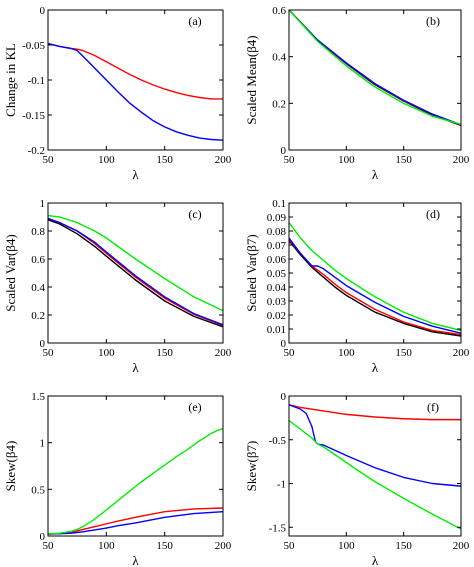 Image resolution: width=474 pixels, height=567 pixels. Describe the element at coordinates (433, 407) in the screenshot. I see `panel-label: (f)` at that location.